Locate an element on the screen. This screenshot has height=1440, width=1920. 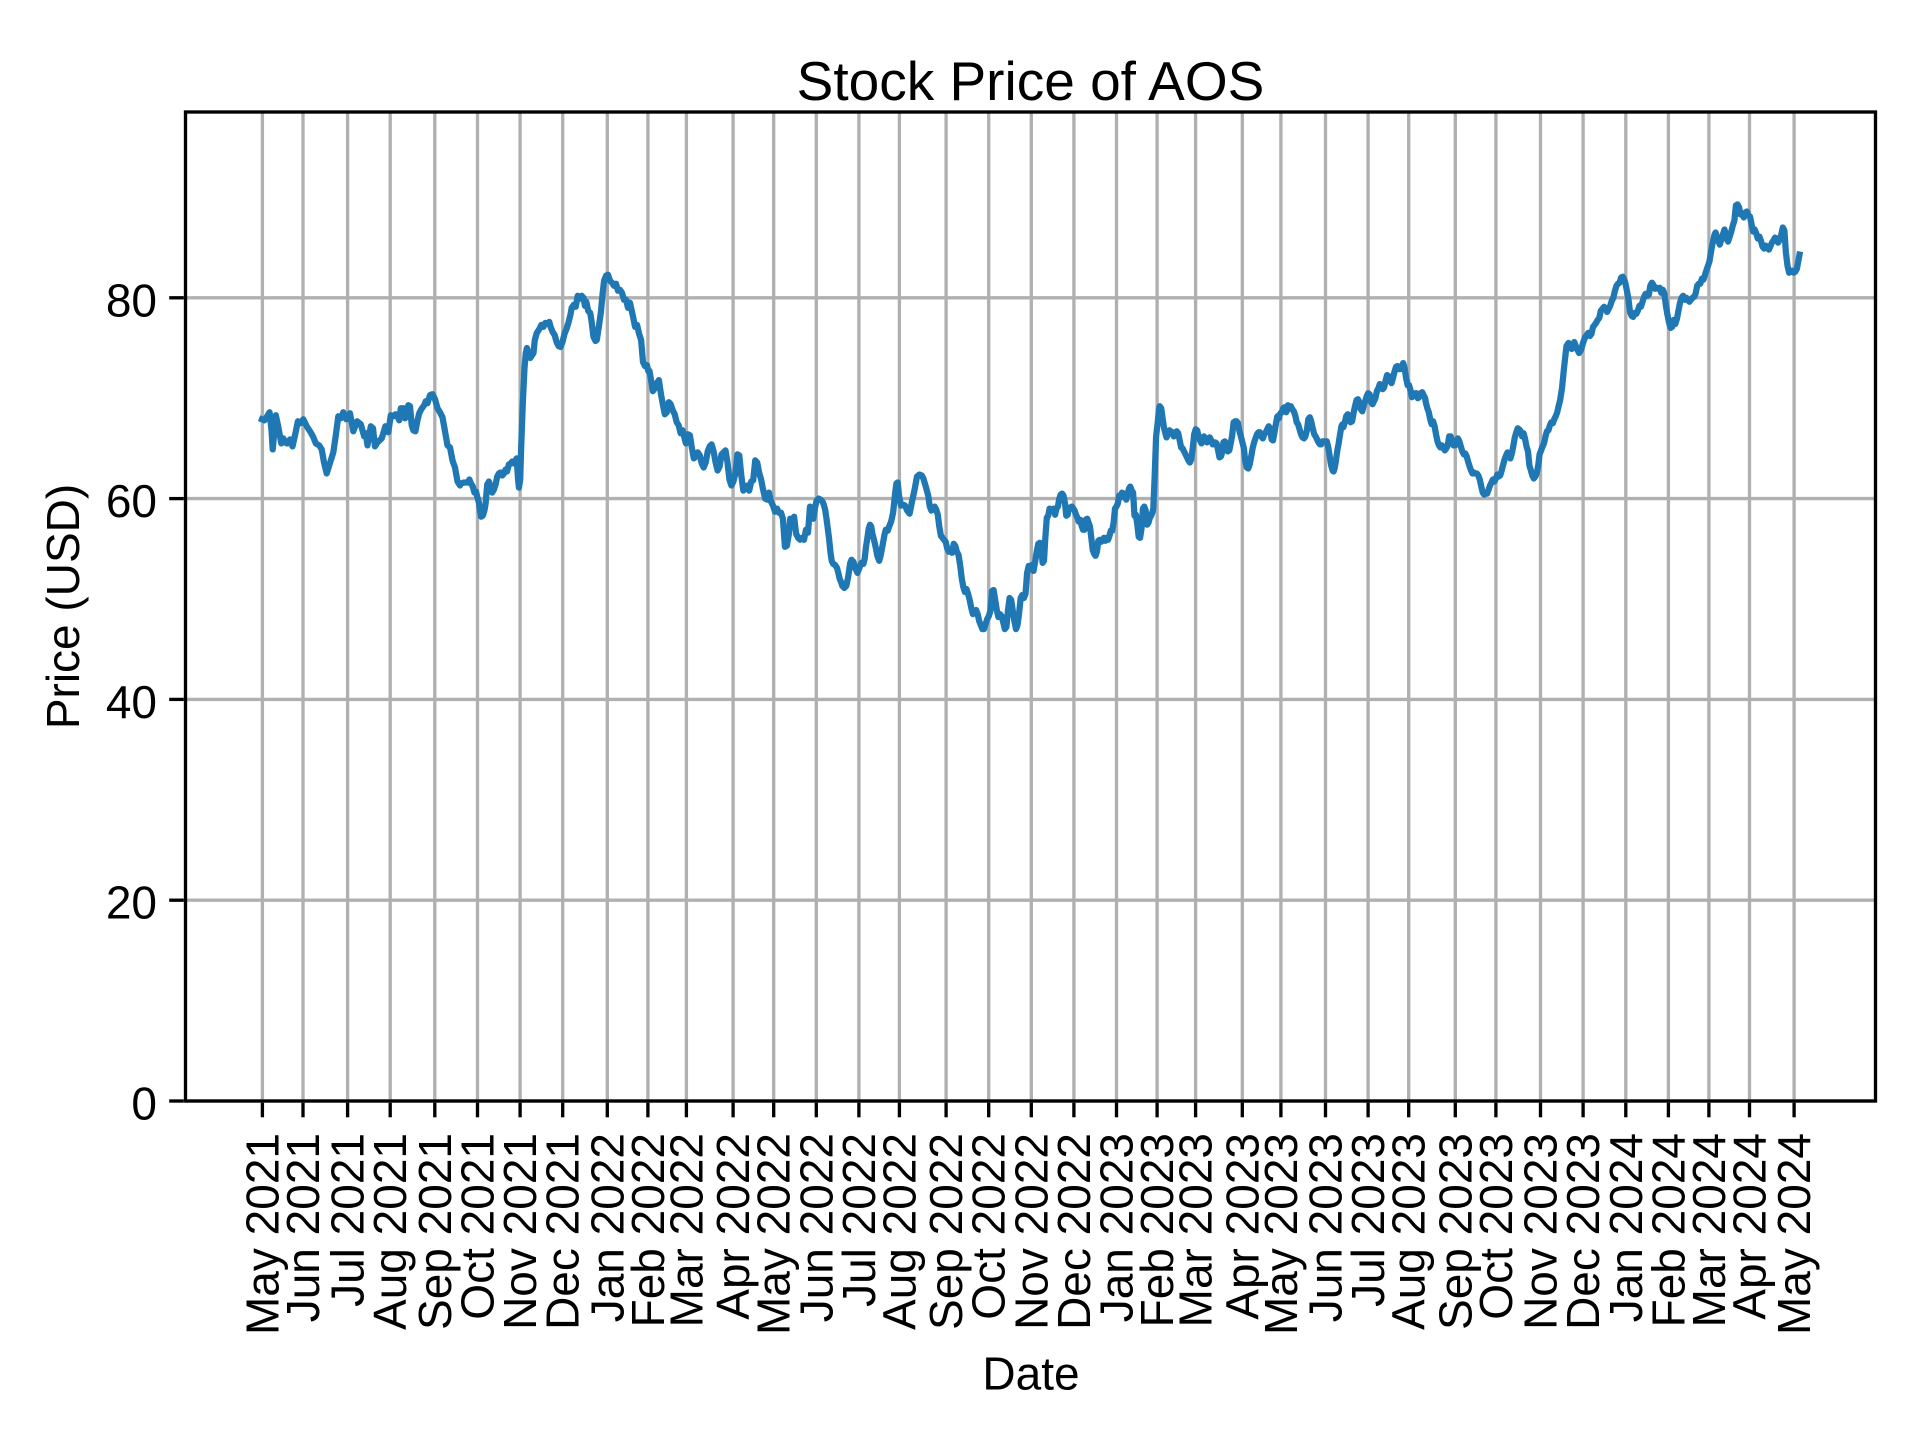
svg-text: Sep 2023 is located at coordinates (1455, 1231).